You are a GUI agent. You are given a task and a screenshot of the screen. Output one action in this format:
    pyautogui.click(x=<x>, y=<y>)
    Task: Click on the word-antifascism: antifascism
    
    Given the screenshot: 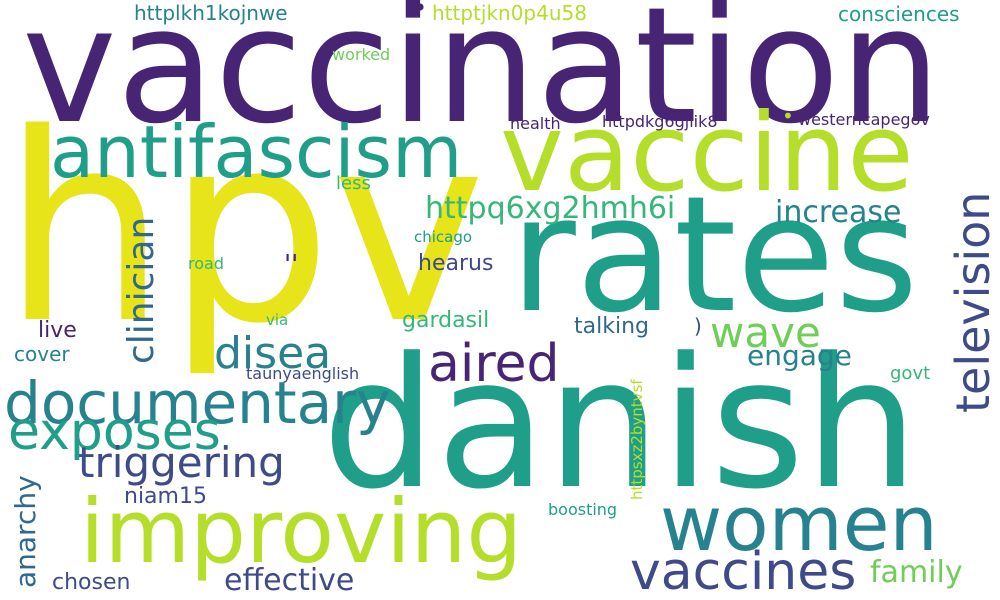 What is the action you would take?
    pyautogui.click(x=256, y=152)
    